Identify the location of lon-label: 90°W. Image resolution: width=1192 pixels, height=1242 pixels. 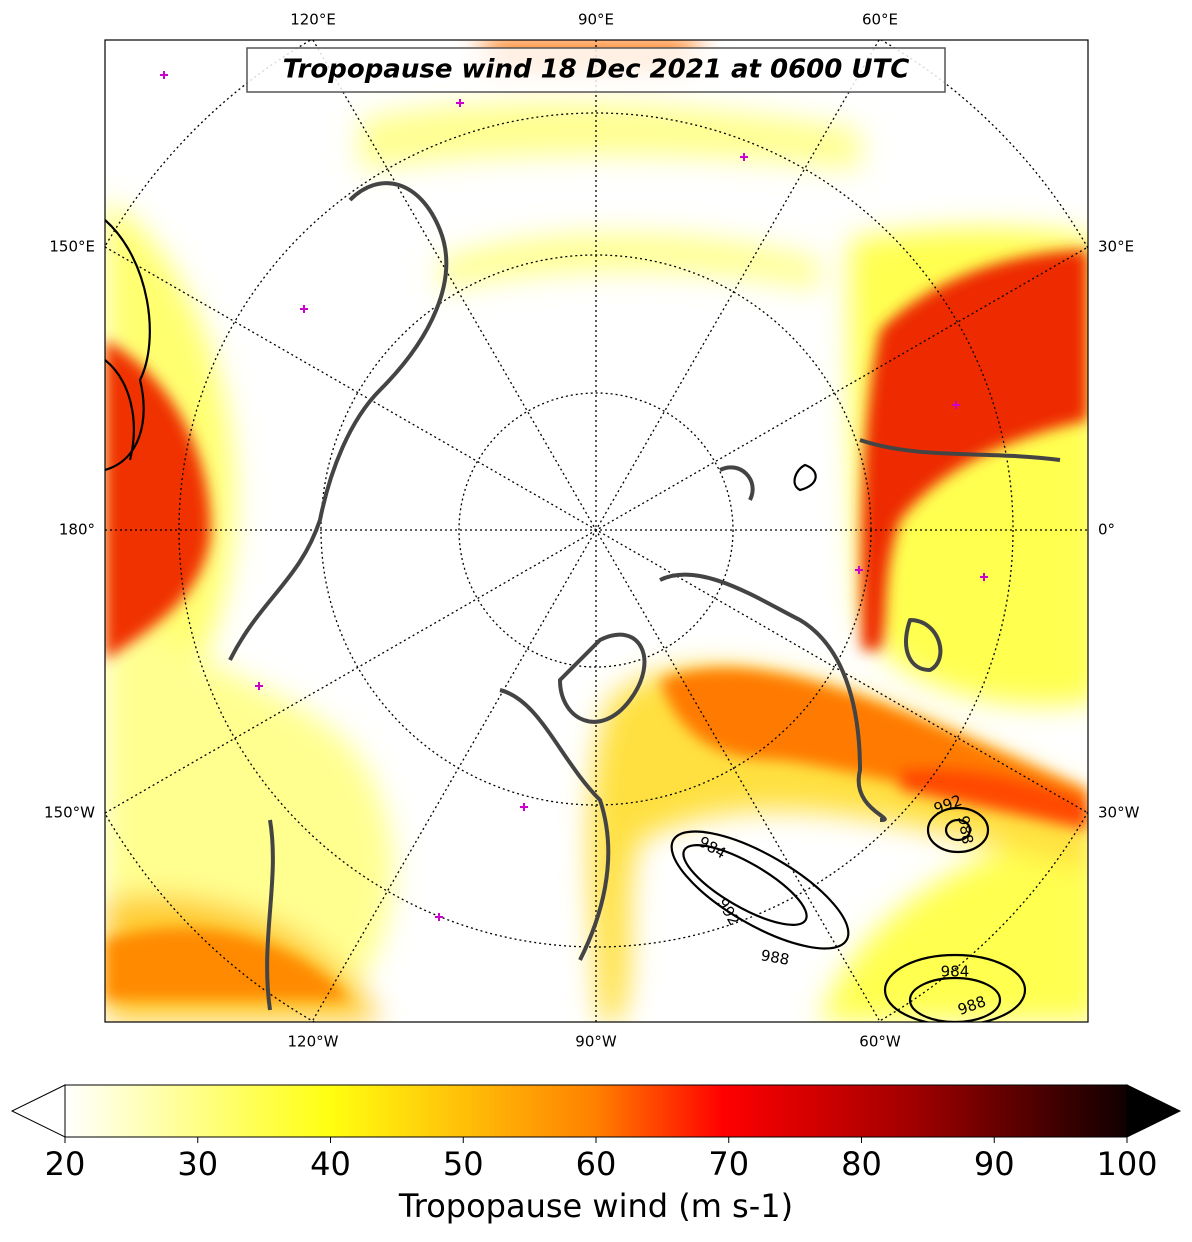
(596, 1042).